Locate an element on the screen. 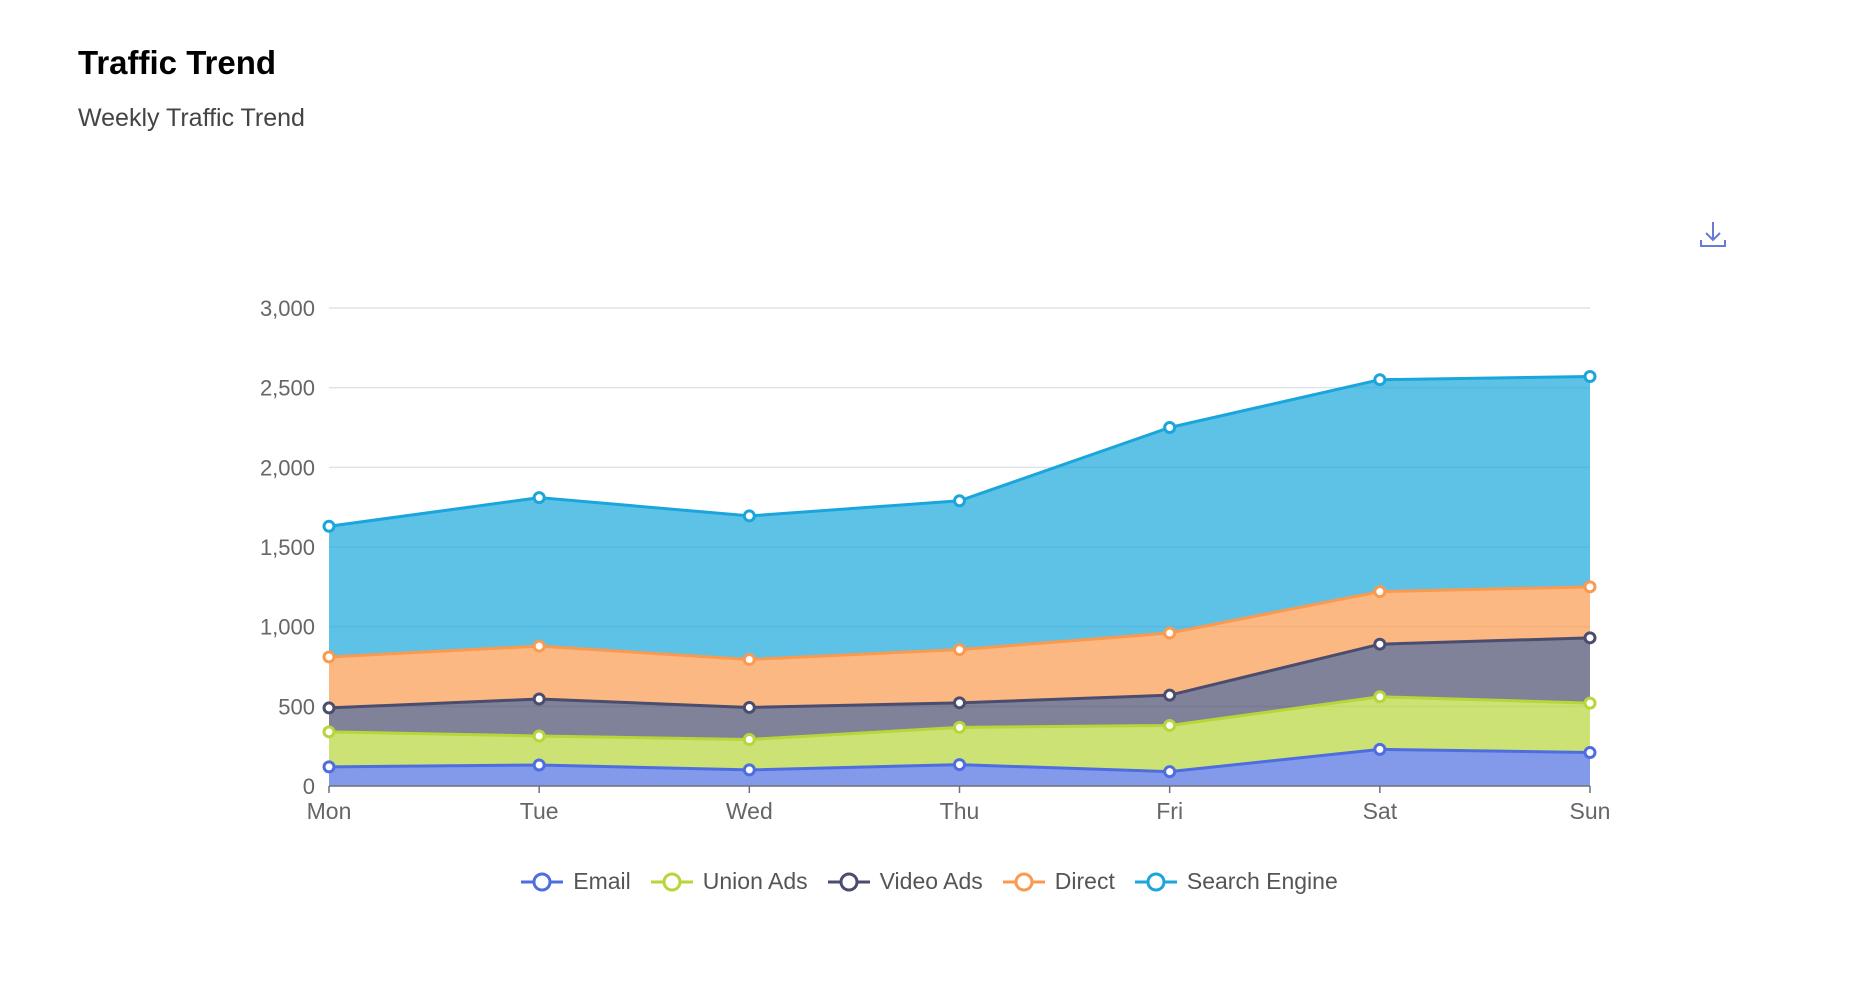 Image resolution: width=1857 pixels, height=986 pixels. legend-label: Search Engine is located at coordinates (1262, 881).